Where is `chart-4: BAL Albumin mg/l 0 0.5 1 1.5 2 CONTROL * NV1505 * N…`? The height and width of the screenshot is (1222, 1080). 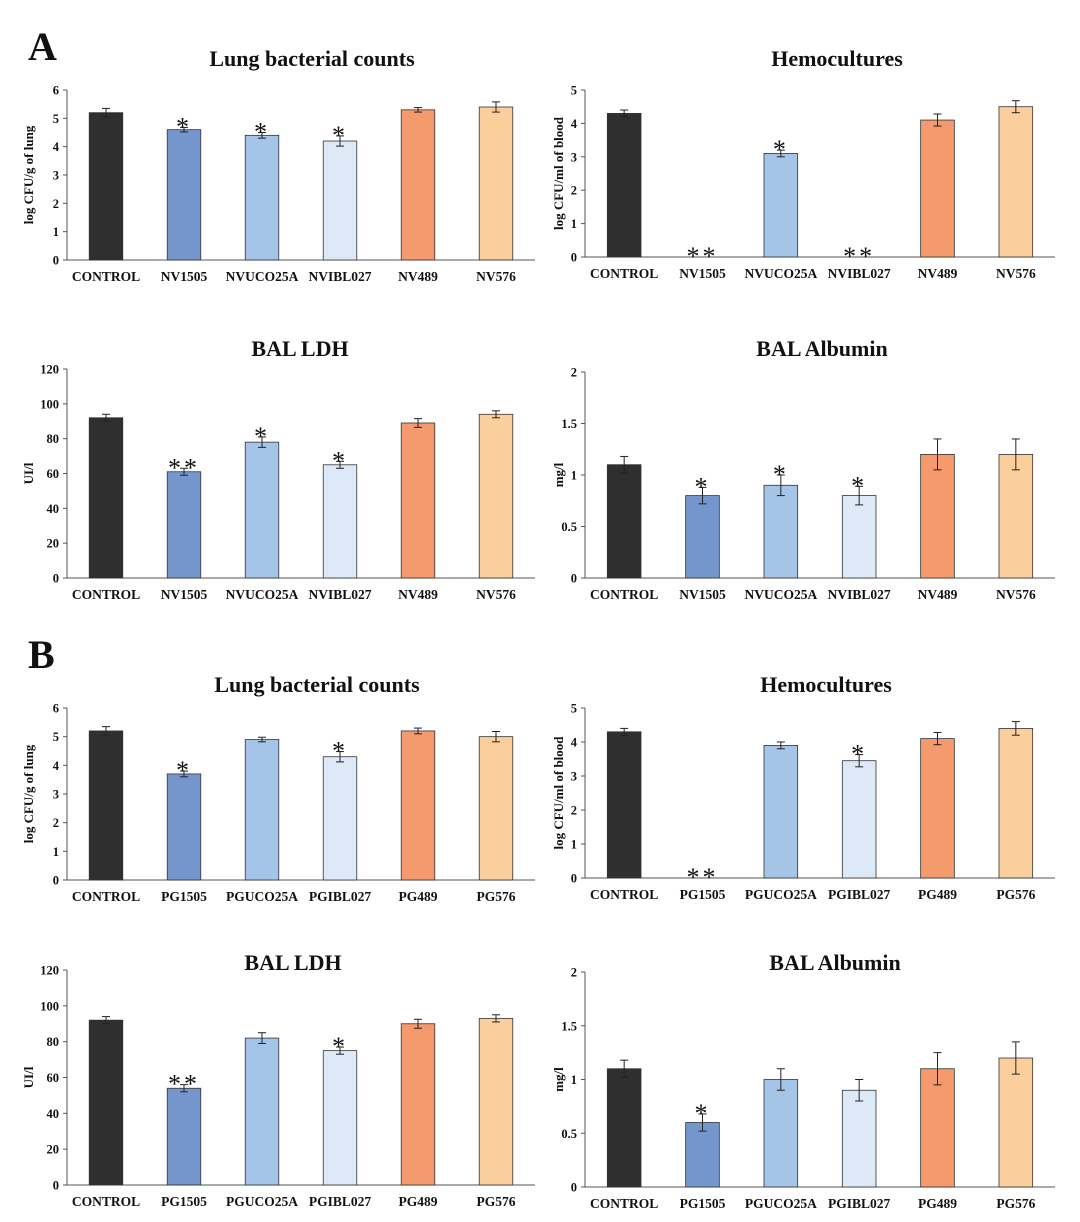 chart-4: BAL Albumin mg/l 0 0.5 1 1.5 2 CONTROL * NV1505 * N… is located at coordinates (803, 469).